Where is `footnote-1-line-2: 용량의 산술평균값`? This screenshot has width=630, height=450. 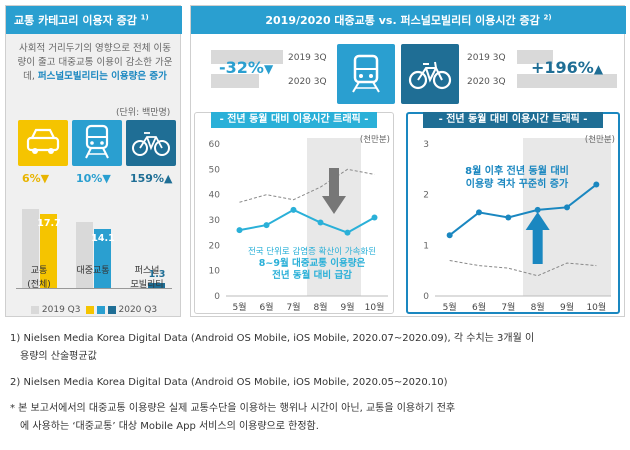 footnote-1-line-2: 용량의 산술평균값 is located at coordinates (58, 356).